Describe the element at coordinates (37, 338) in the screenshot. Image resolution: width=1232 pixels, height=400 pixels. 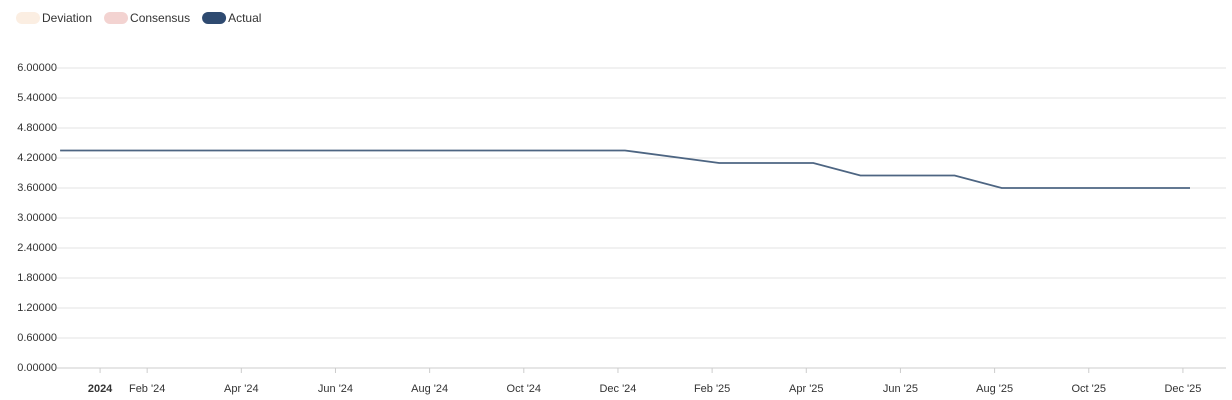
I see `y-tick-label: 0.60000` at that location.